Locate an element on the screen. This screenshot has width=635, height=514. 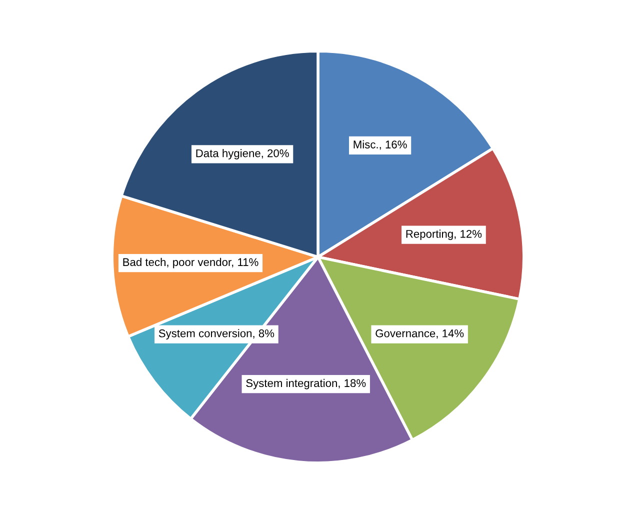
slice-label: Bad tech, poor vendor, 11% is located at coordinates (190, 263).